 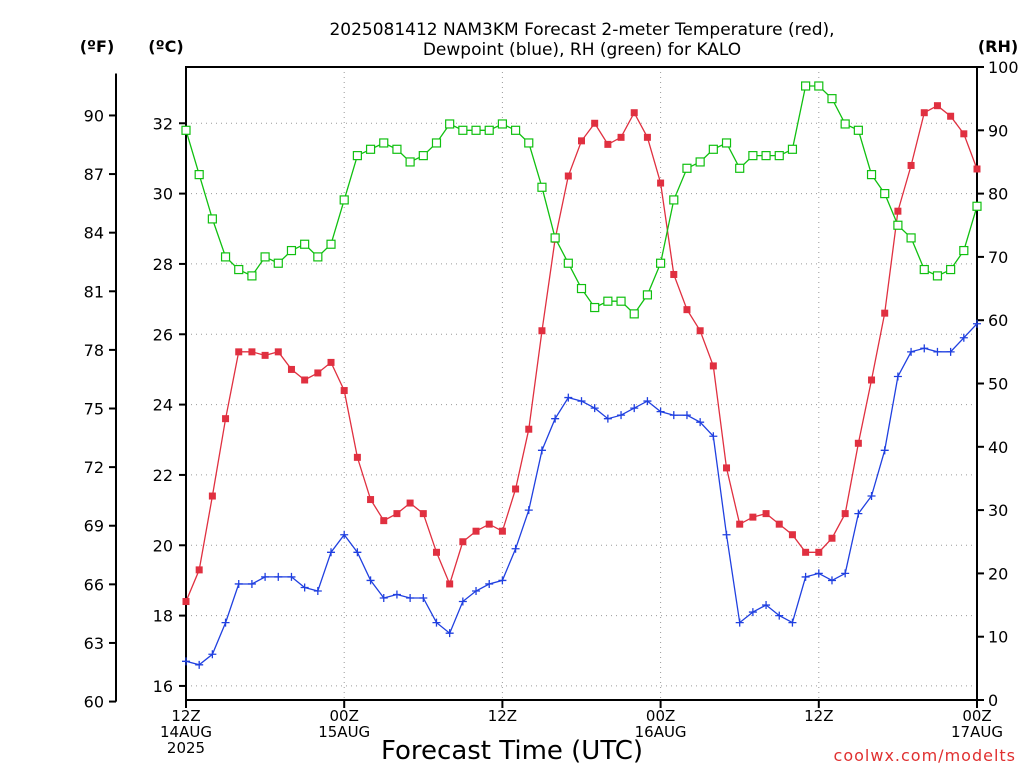 I want to click on fahrenheit-tick-label: 78, so click(x=94, y=350).